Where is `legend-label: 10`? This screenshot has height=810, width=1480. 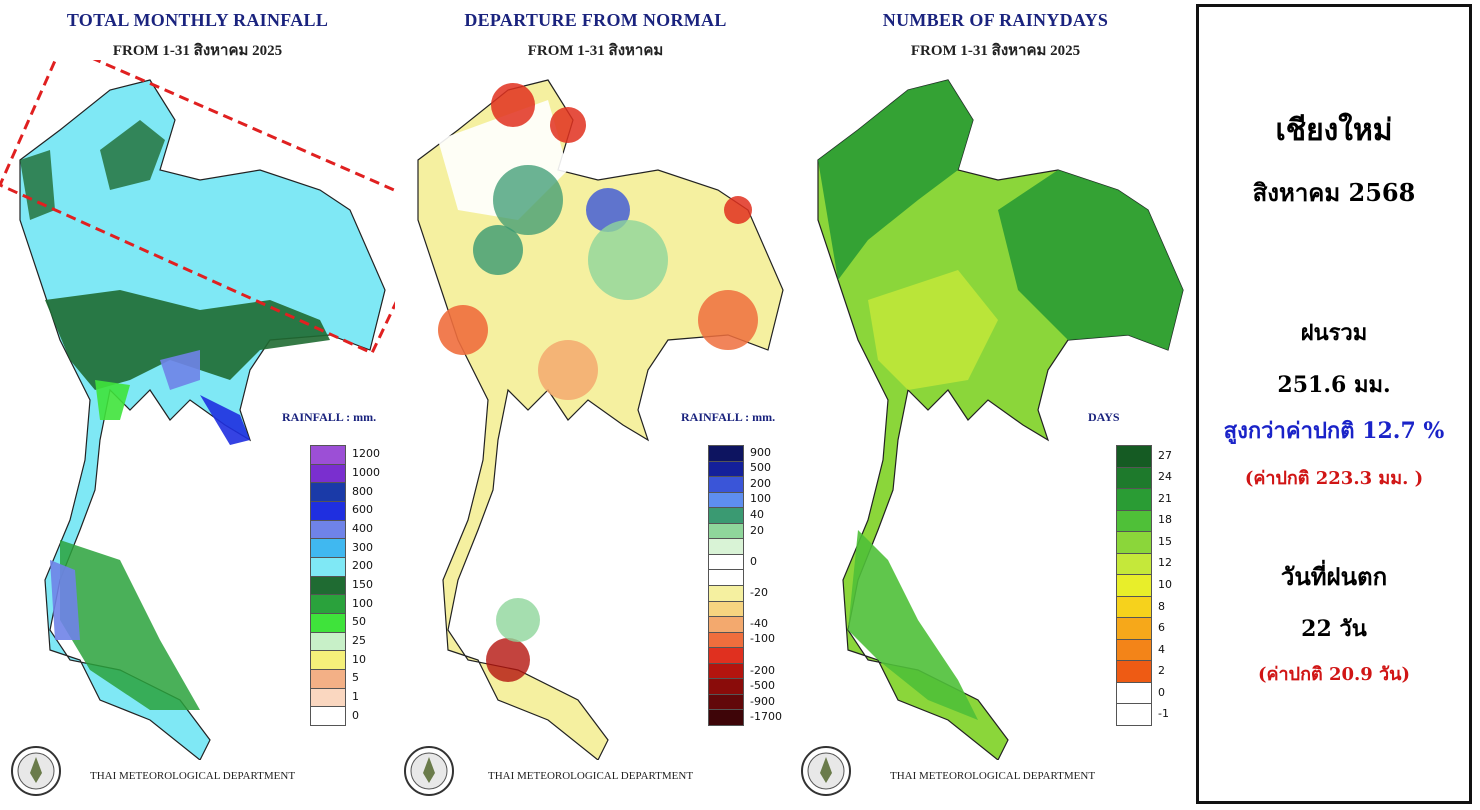
legend-label: 10 is located at coordinates (1165, 584).